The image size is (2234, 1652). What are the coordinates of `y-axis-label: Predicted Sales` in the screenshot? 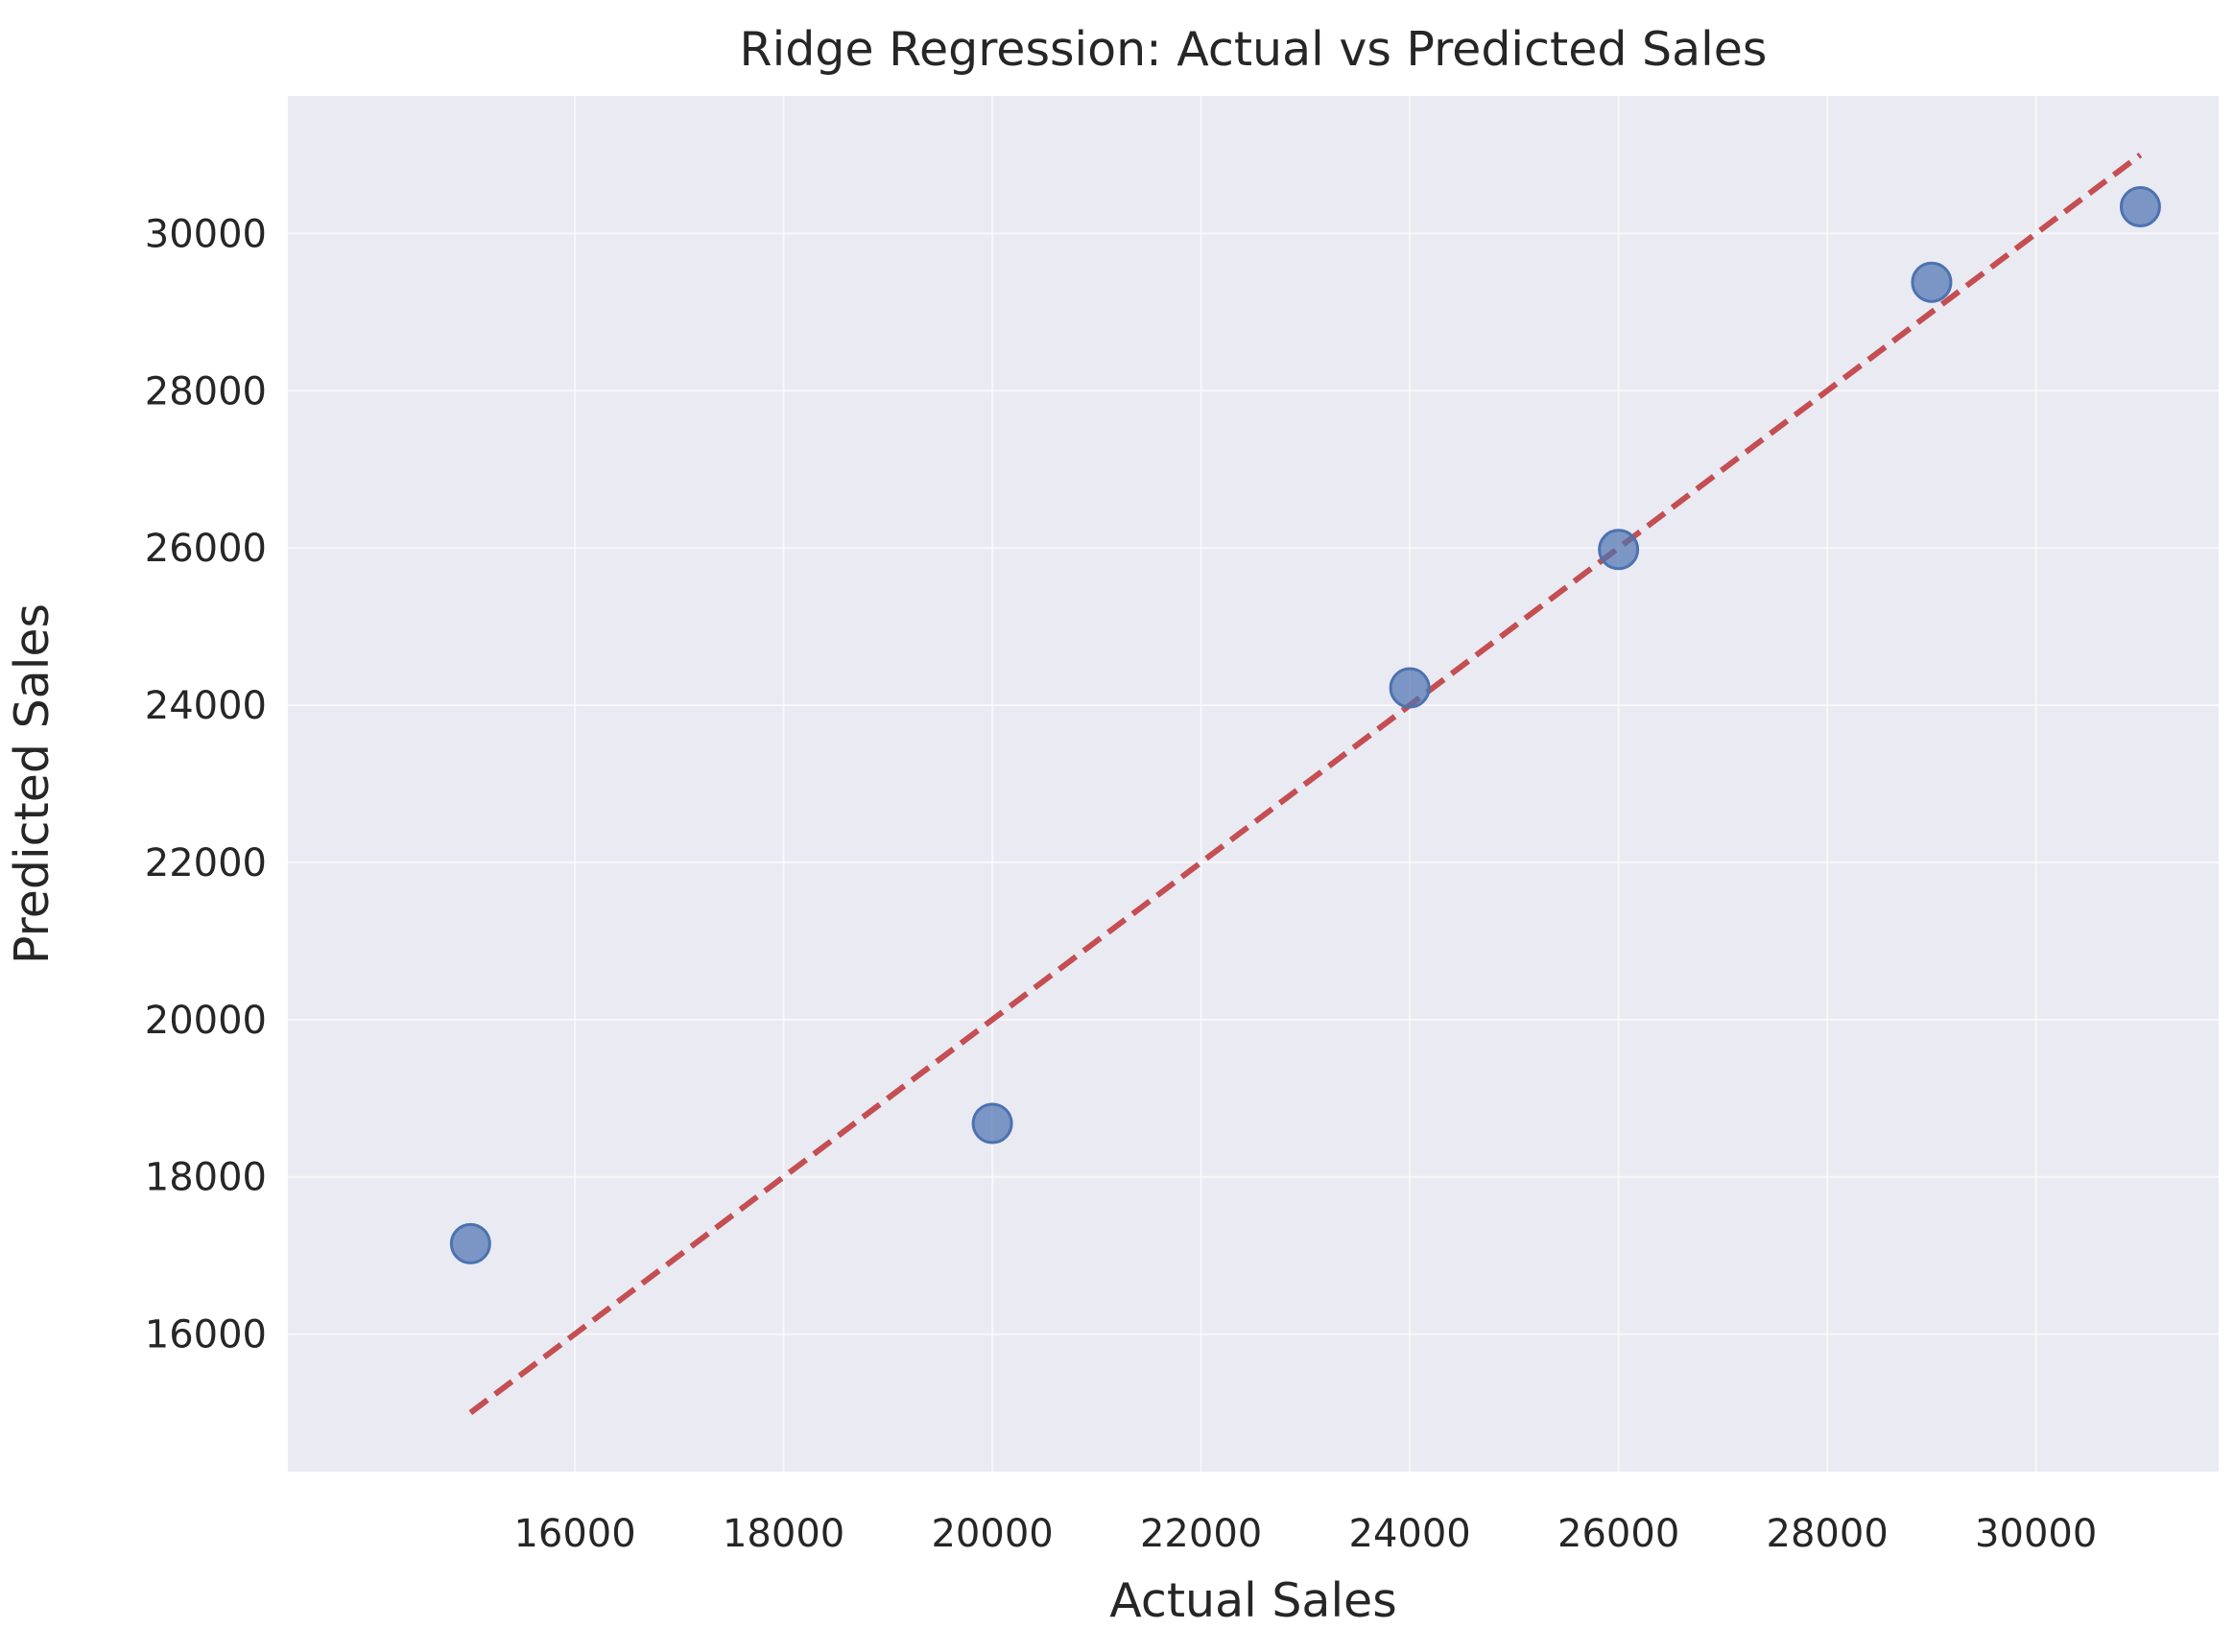 It's located at (32, 784).